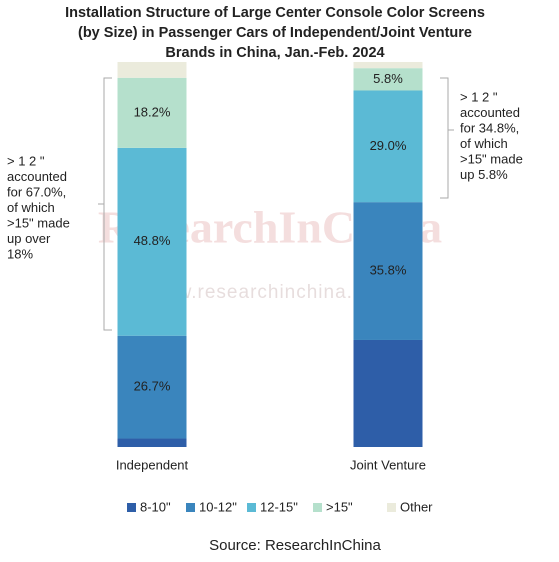 This screenshot has width=559, height=562. I want to click on data-label: 18.2%, so click(152, 111).